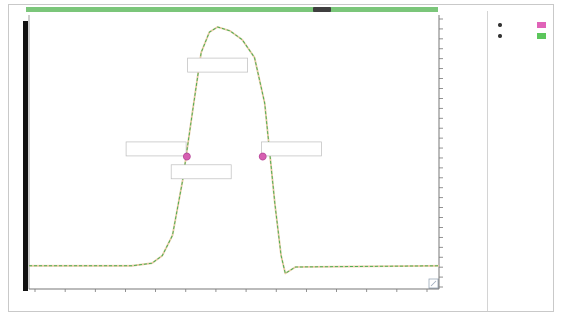 The height and width of the screenshot is (320, 561). Describe the element at coordinates (223, 118) in the screenshot. I see `annotation-layer` at that location.